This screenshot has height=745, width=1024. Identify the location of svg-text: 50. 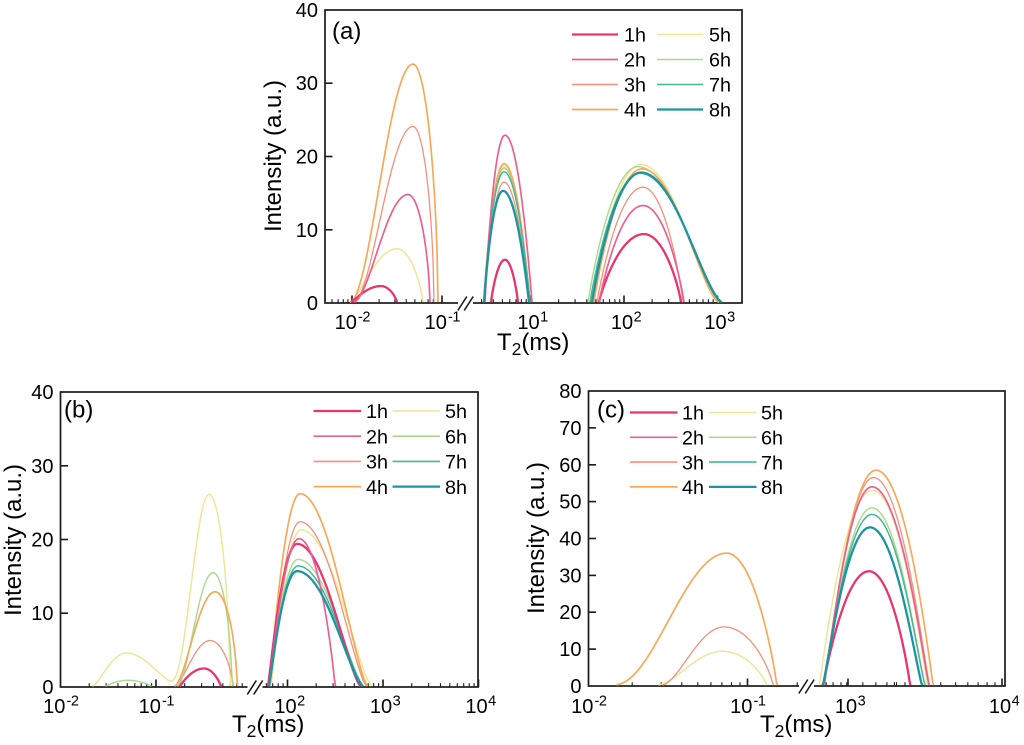
(570, 503).